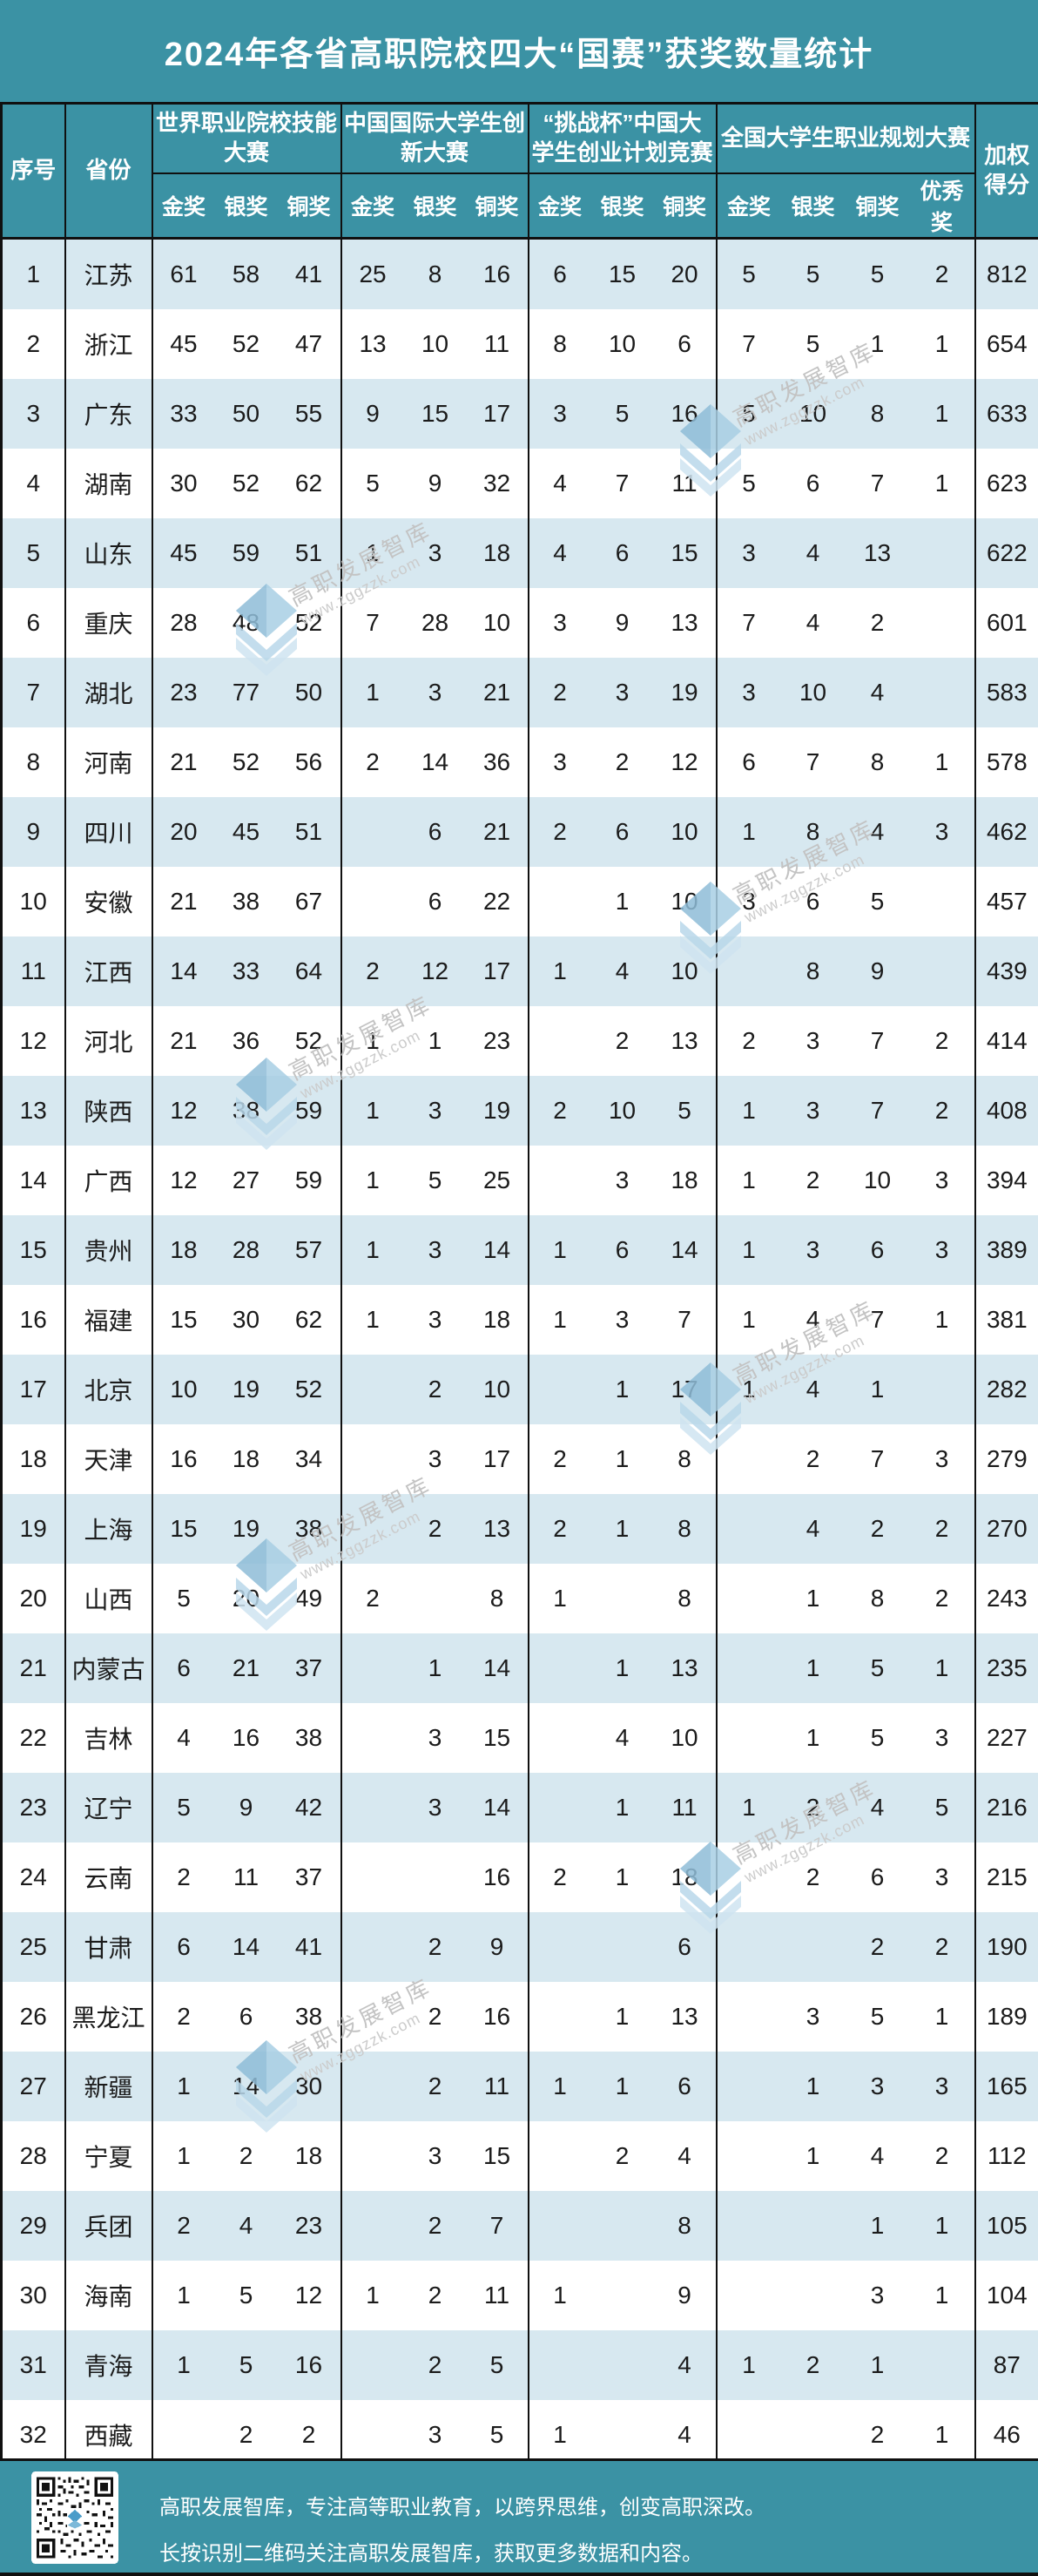 The height and width of the screenshot is (2576, 1038). What do you see at coordinates (108, 2226) in the screenshot?
I see `cell-province: 兵团` at bounding box center [108, 2226].